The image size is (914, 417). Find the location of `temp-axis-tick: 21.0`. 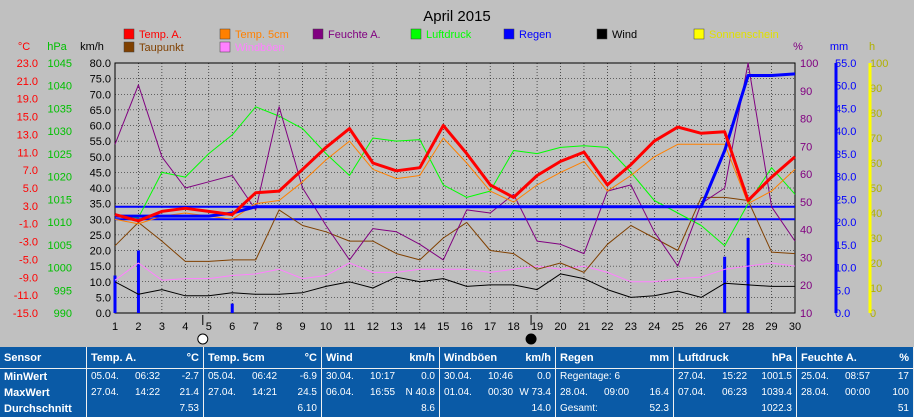

temp-axis-tick: 21.0 is located at coordinates (27, 82).